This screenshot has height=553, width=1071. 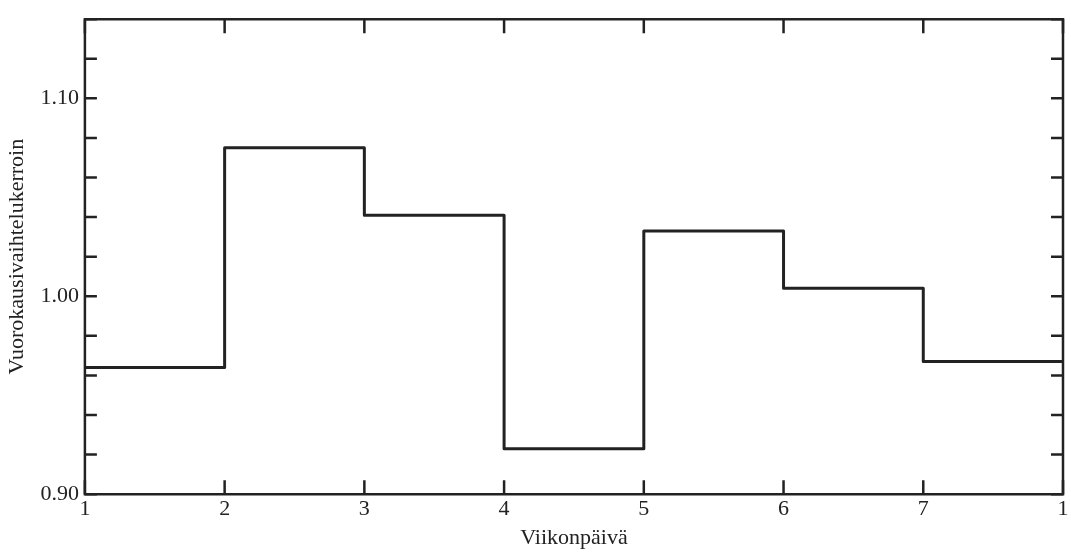 What do you see at coordinates (574, 536) in the screenshot?
I see `x-axis-title: Viikonpäivä` at bounding box center [574, 536].